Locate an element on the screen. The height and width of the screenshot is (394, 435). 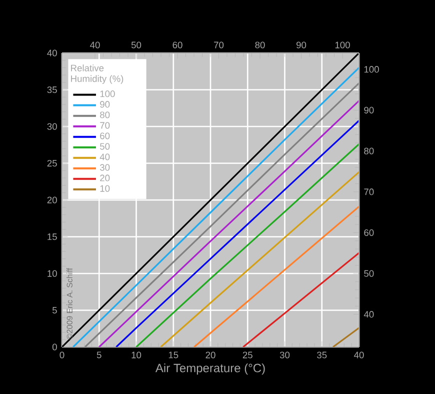
y-tick-label: 20 is located at coordinates (52, 200).